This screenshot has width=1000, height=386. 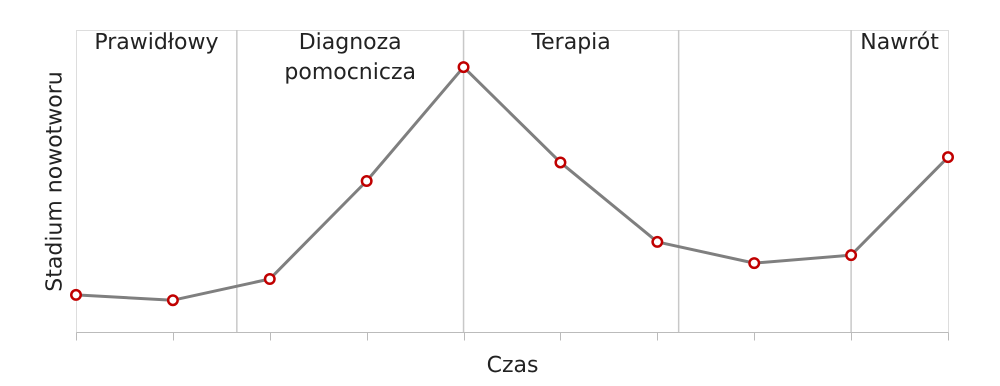 I want to click on annotation: Diagnoza pomocnicza, so click(x=350, y=57).